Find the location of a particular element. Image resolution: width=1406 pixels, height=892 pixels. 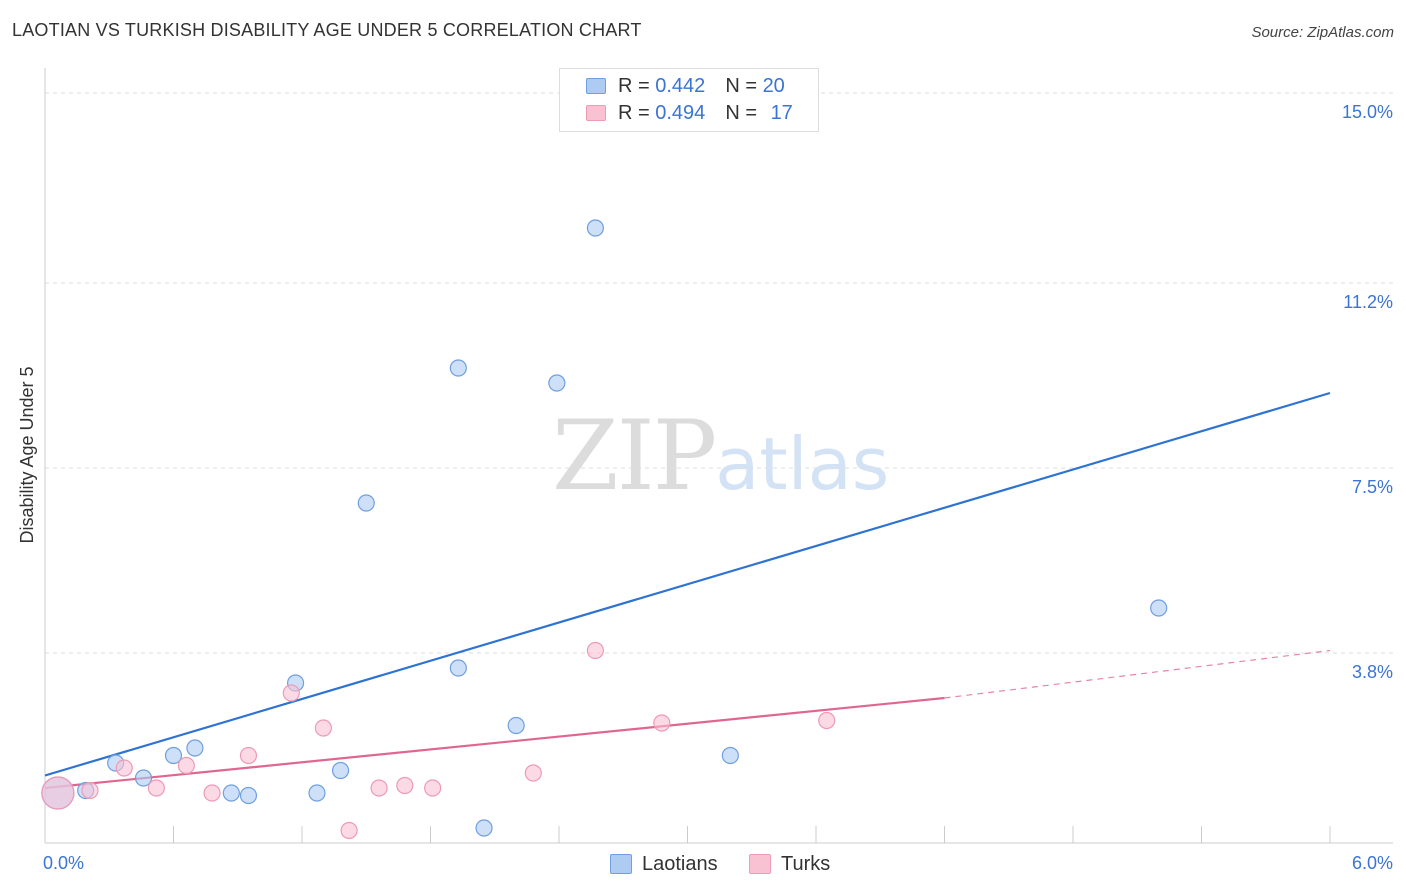

laotians-r-label: R = is located at coordinates (637, 85).